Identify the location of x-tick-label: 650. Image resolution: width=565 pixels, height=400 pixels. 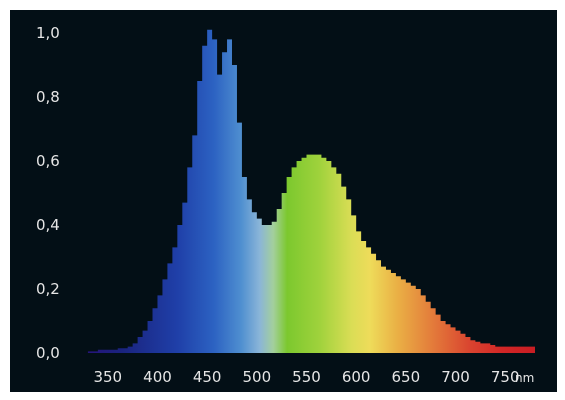
(406, 377).